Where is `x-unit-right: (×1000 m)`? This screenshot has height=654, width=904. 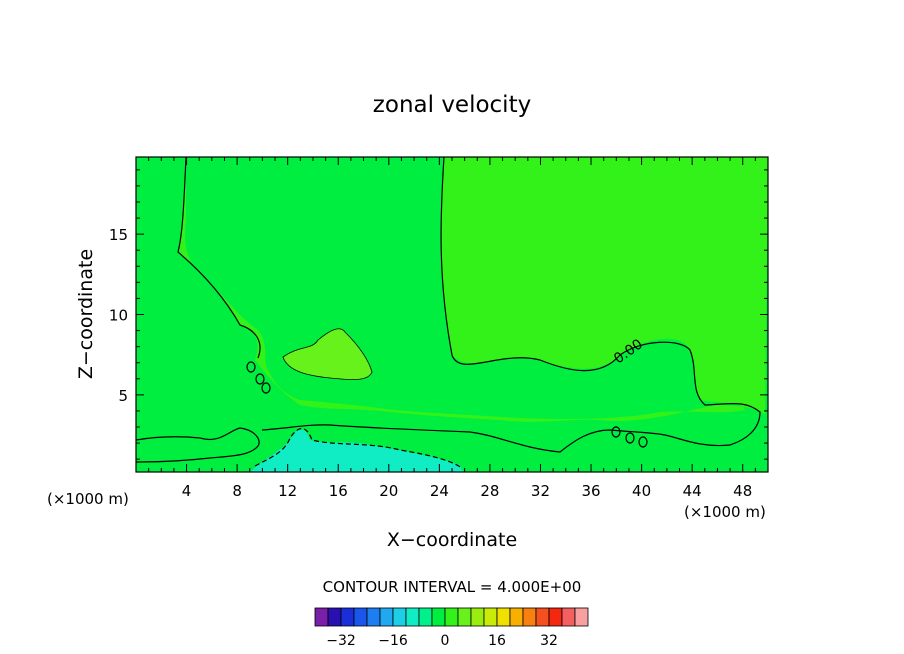 x-unit-right: (×1000 m) is located at coordinates (725, 512).